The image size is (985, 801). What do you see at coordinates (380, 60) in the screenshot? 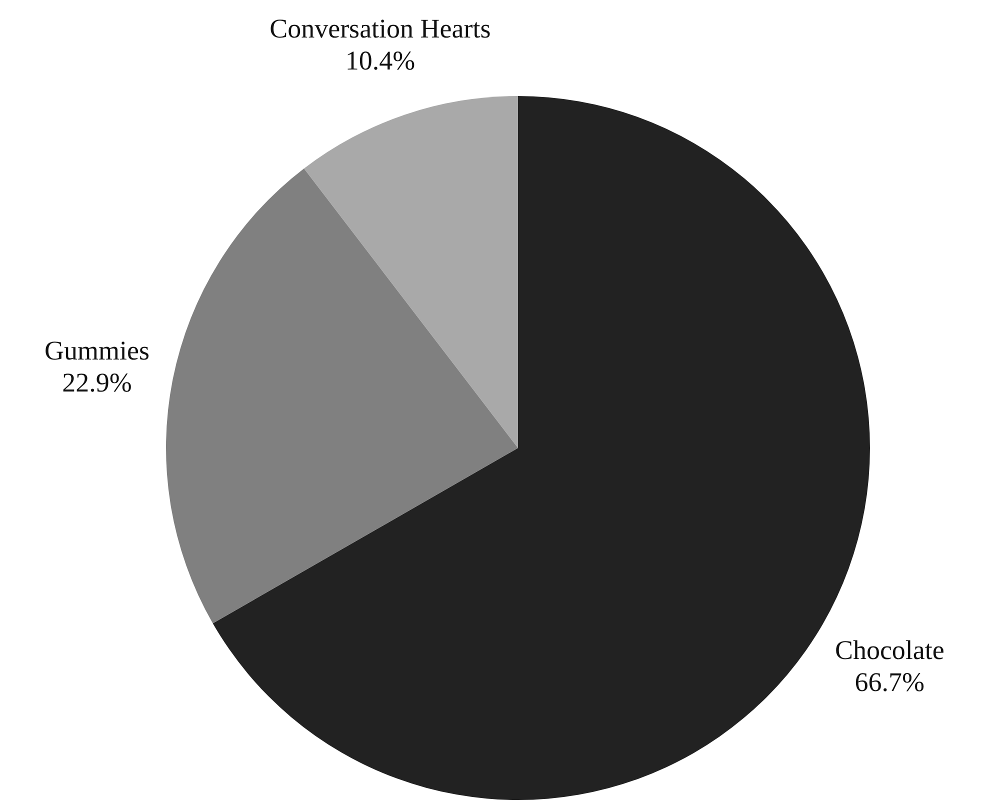
I see `data-label: 10.4%` at bounding box center [380, 60].